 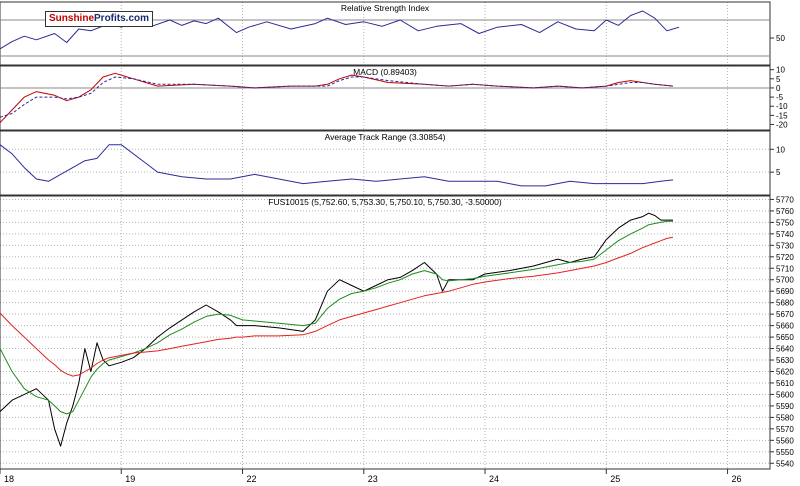 I want to click on logo: SunshineProfits.com, so click(x=99, y=19).